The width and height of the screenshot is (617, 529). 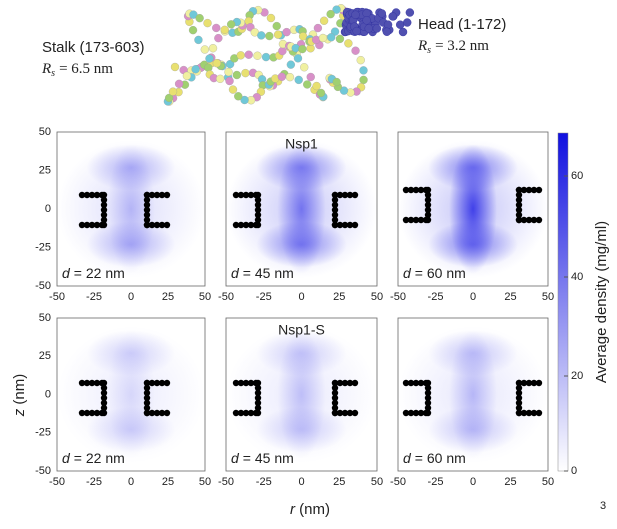 What do you see at coordinates (268, 273) in the screenshot?
I see `d-value: = 45 nm` at bounding box center [268, 273].